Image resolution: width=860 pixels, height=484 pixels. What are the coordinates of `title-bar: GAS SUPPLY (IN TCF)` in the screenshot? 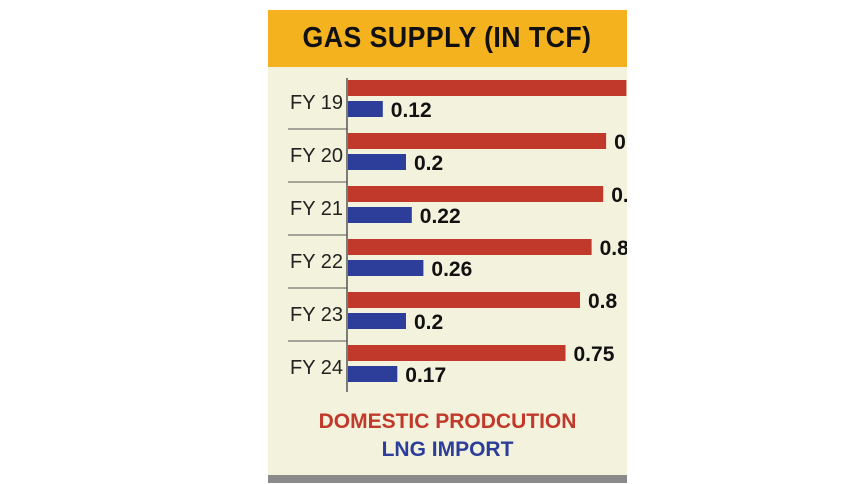 It's located at (447, 38).